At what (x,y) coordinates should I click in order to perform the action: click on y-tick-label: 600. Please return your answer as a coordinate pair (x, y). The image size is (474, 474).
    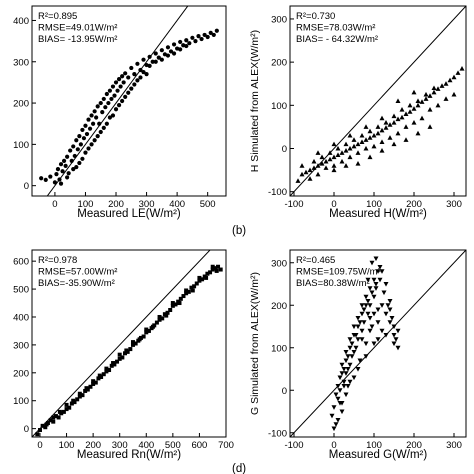
    Looking at the image, I should click on (21, 262).